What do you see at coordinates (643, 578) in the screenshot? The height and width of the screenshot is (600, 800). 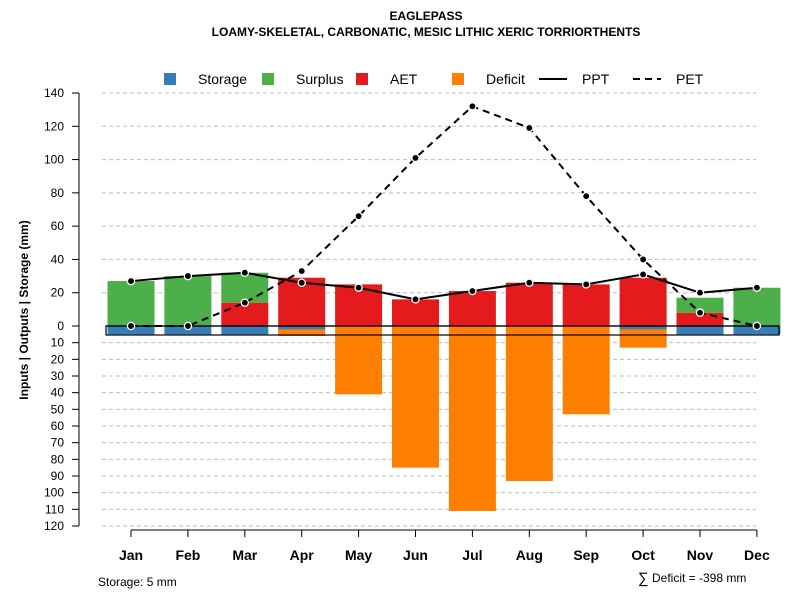 I see `deficit-sum-symbol: ∑` at bounding box center [643, 578].